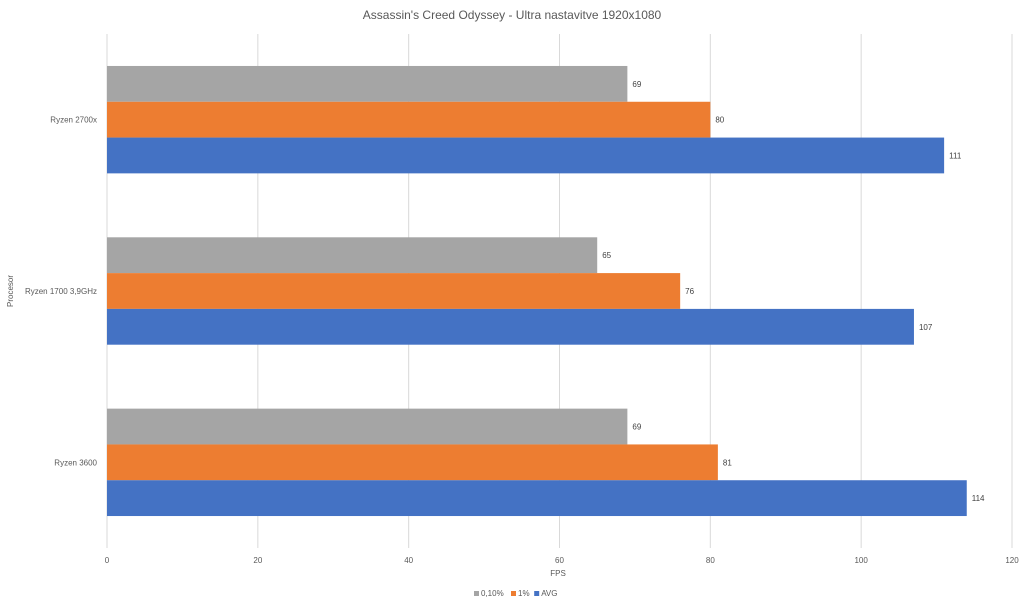 The width and height of the screenshot is (1024, 611). Describe the element at coordinates (558, 573) in the screenshot. I see `x-axis-title: FPS` at that location.